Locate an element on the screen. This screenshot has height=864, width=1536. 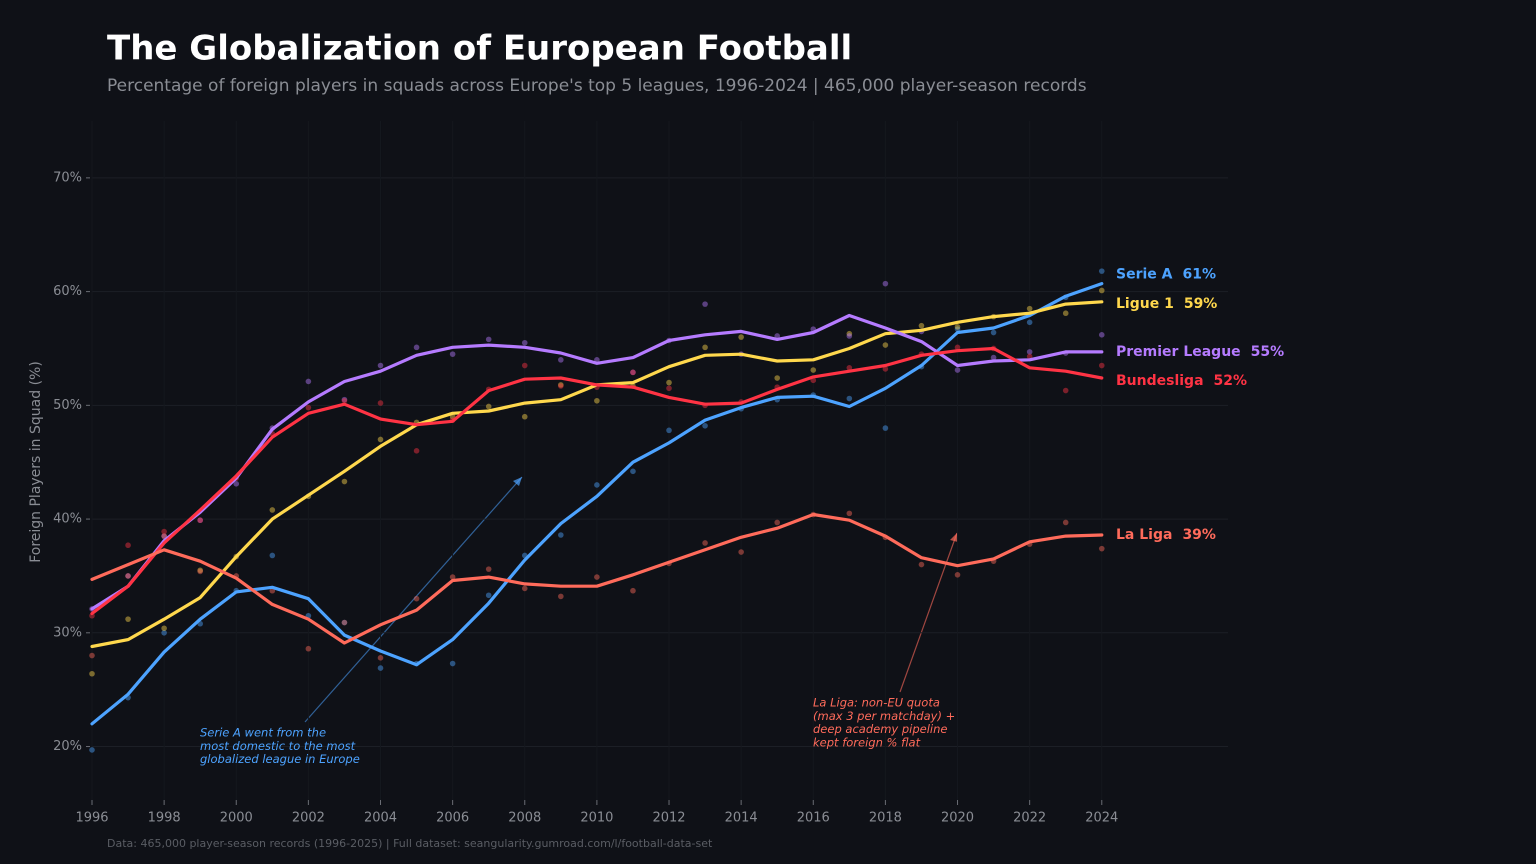
annotation: kept foreign % flat is located at coordinates (867, 742).